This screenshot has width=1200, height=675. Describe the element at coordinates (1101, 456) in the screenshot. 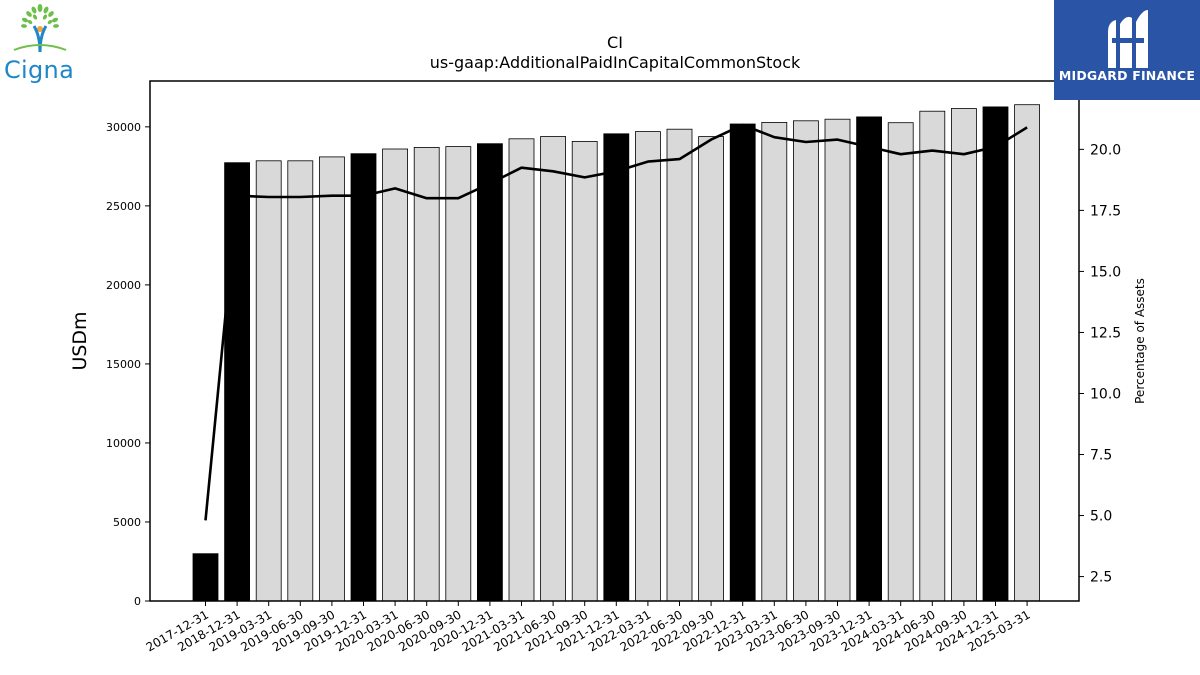

I see `y2-tick-label: 7.5` at that location.